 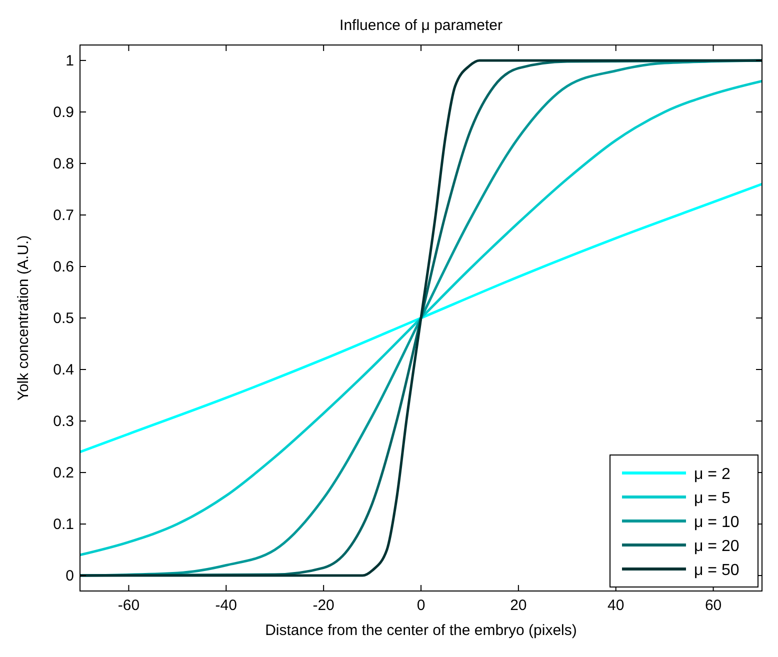 What do you see at coordinates (63, 370) in the screenshot?
I see `y-tick-label: 0.4` at bounding box center [63, 370].